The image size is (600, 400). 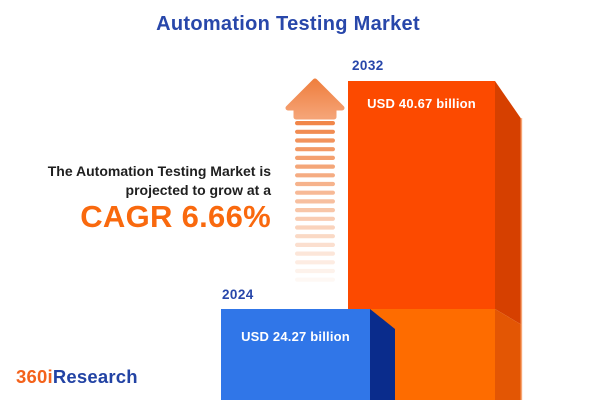 I want to click on cagr-value: CAGR 6.66%, so click(x=175, y=216).